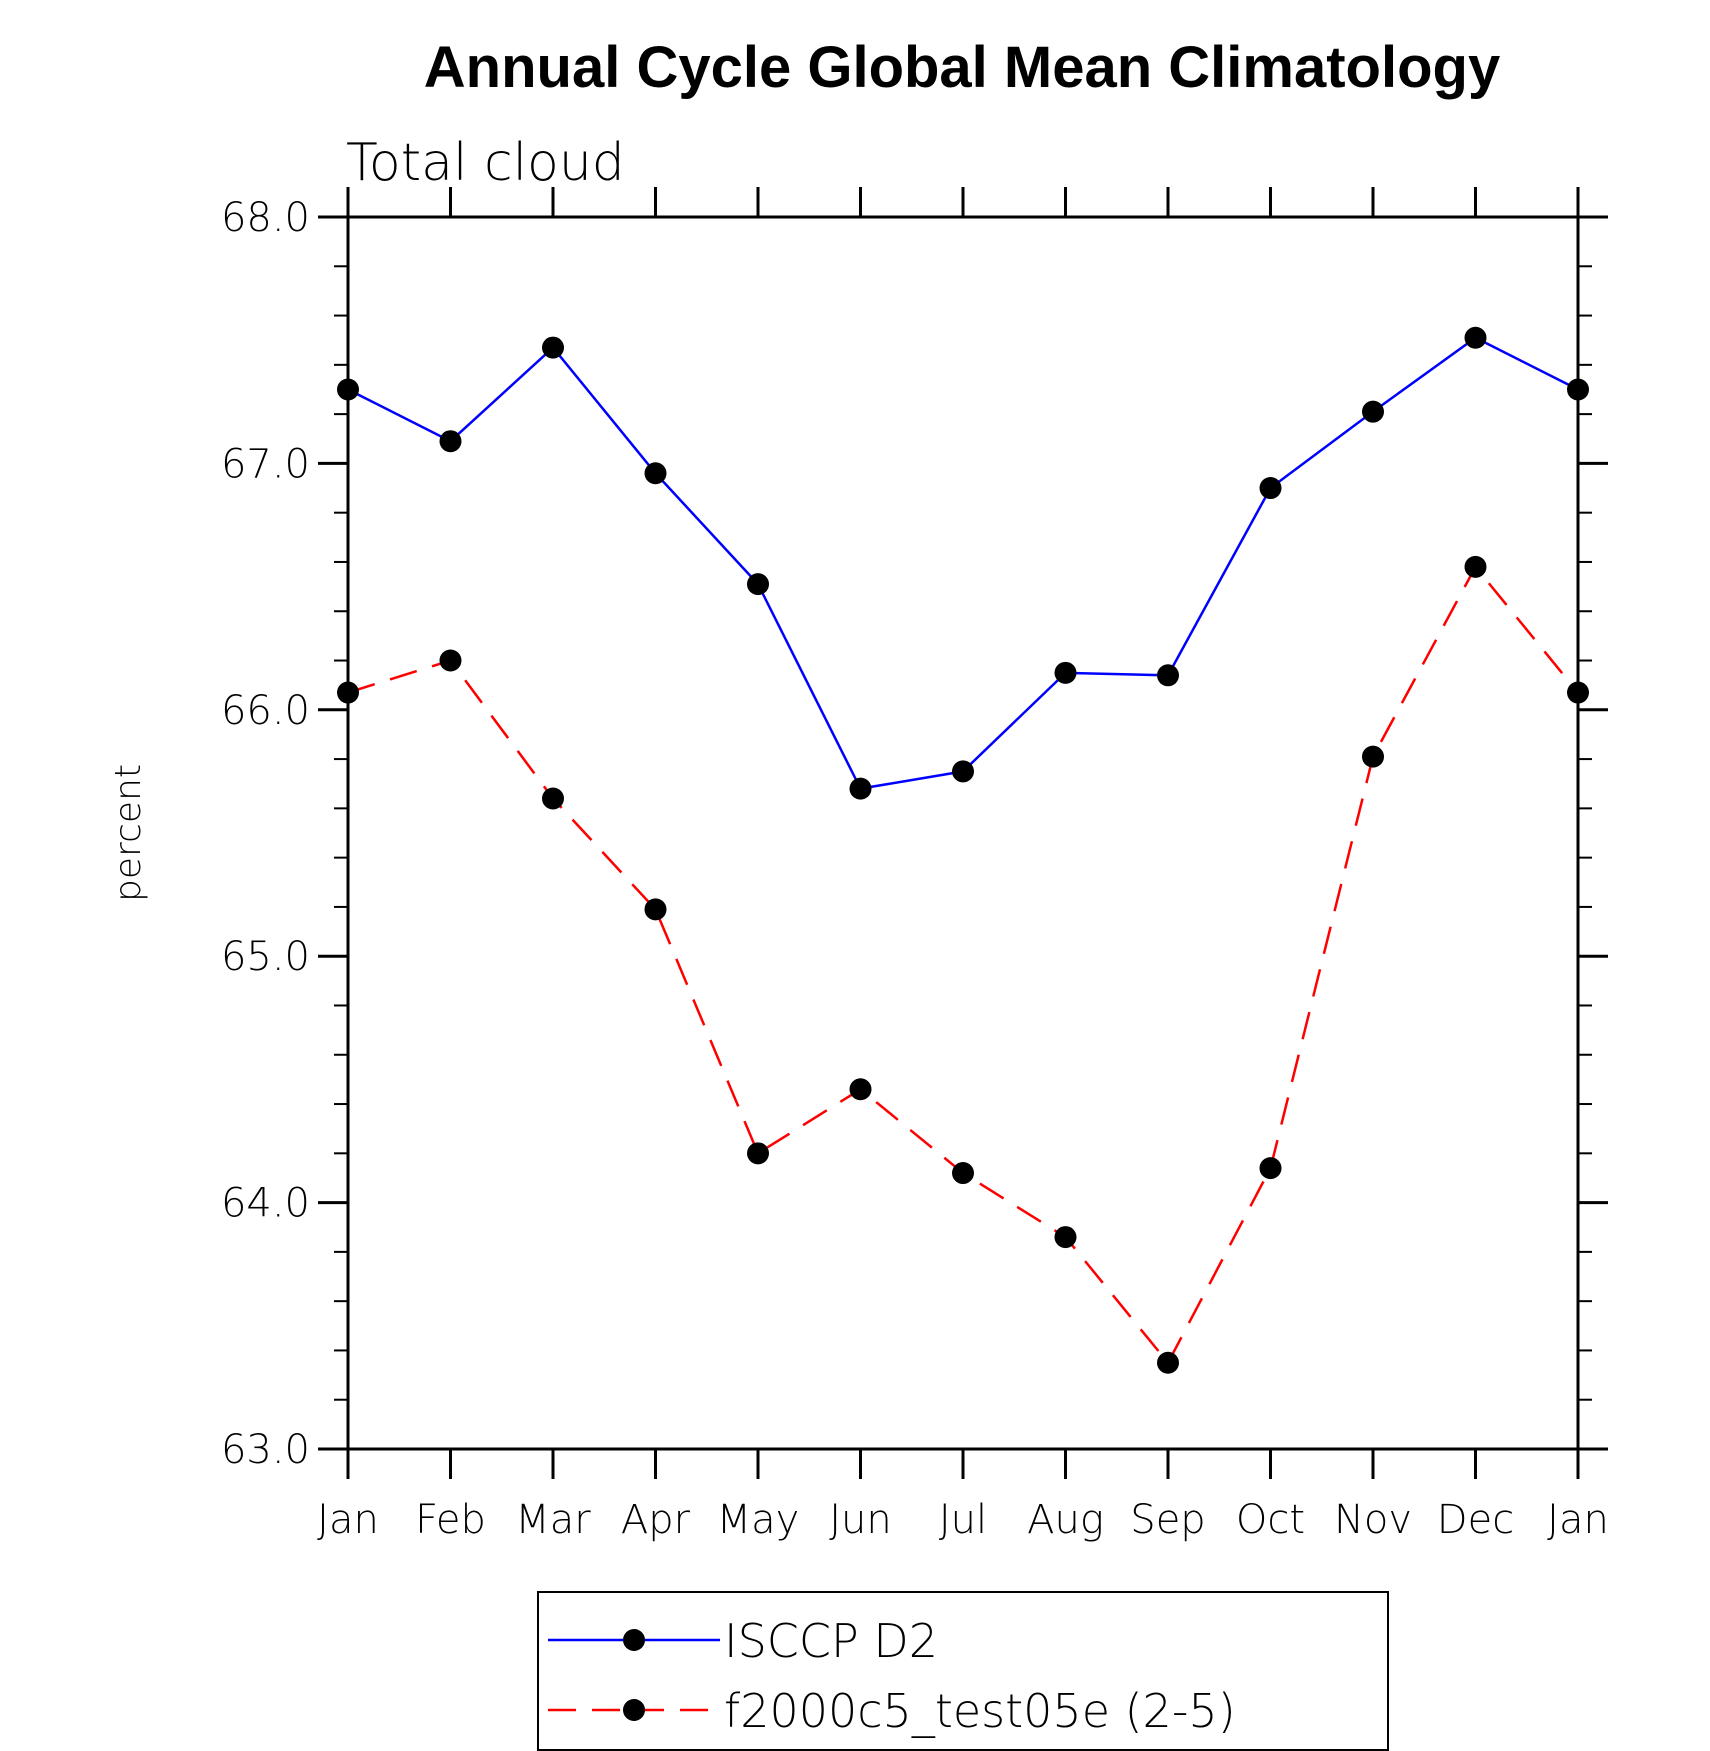  I want to click on legend-item: f2000c5_test05e (2-5), so click(892, 1711).